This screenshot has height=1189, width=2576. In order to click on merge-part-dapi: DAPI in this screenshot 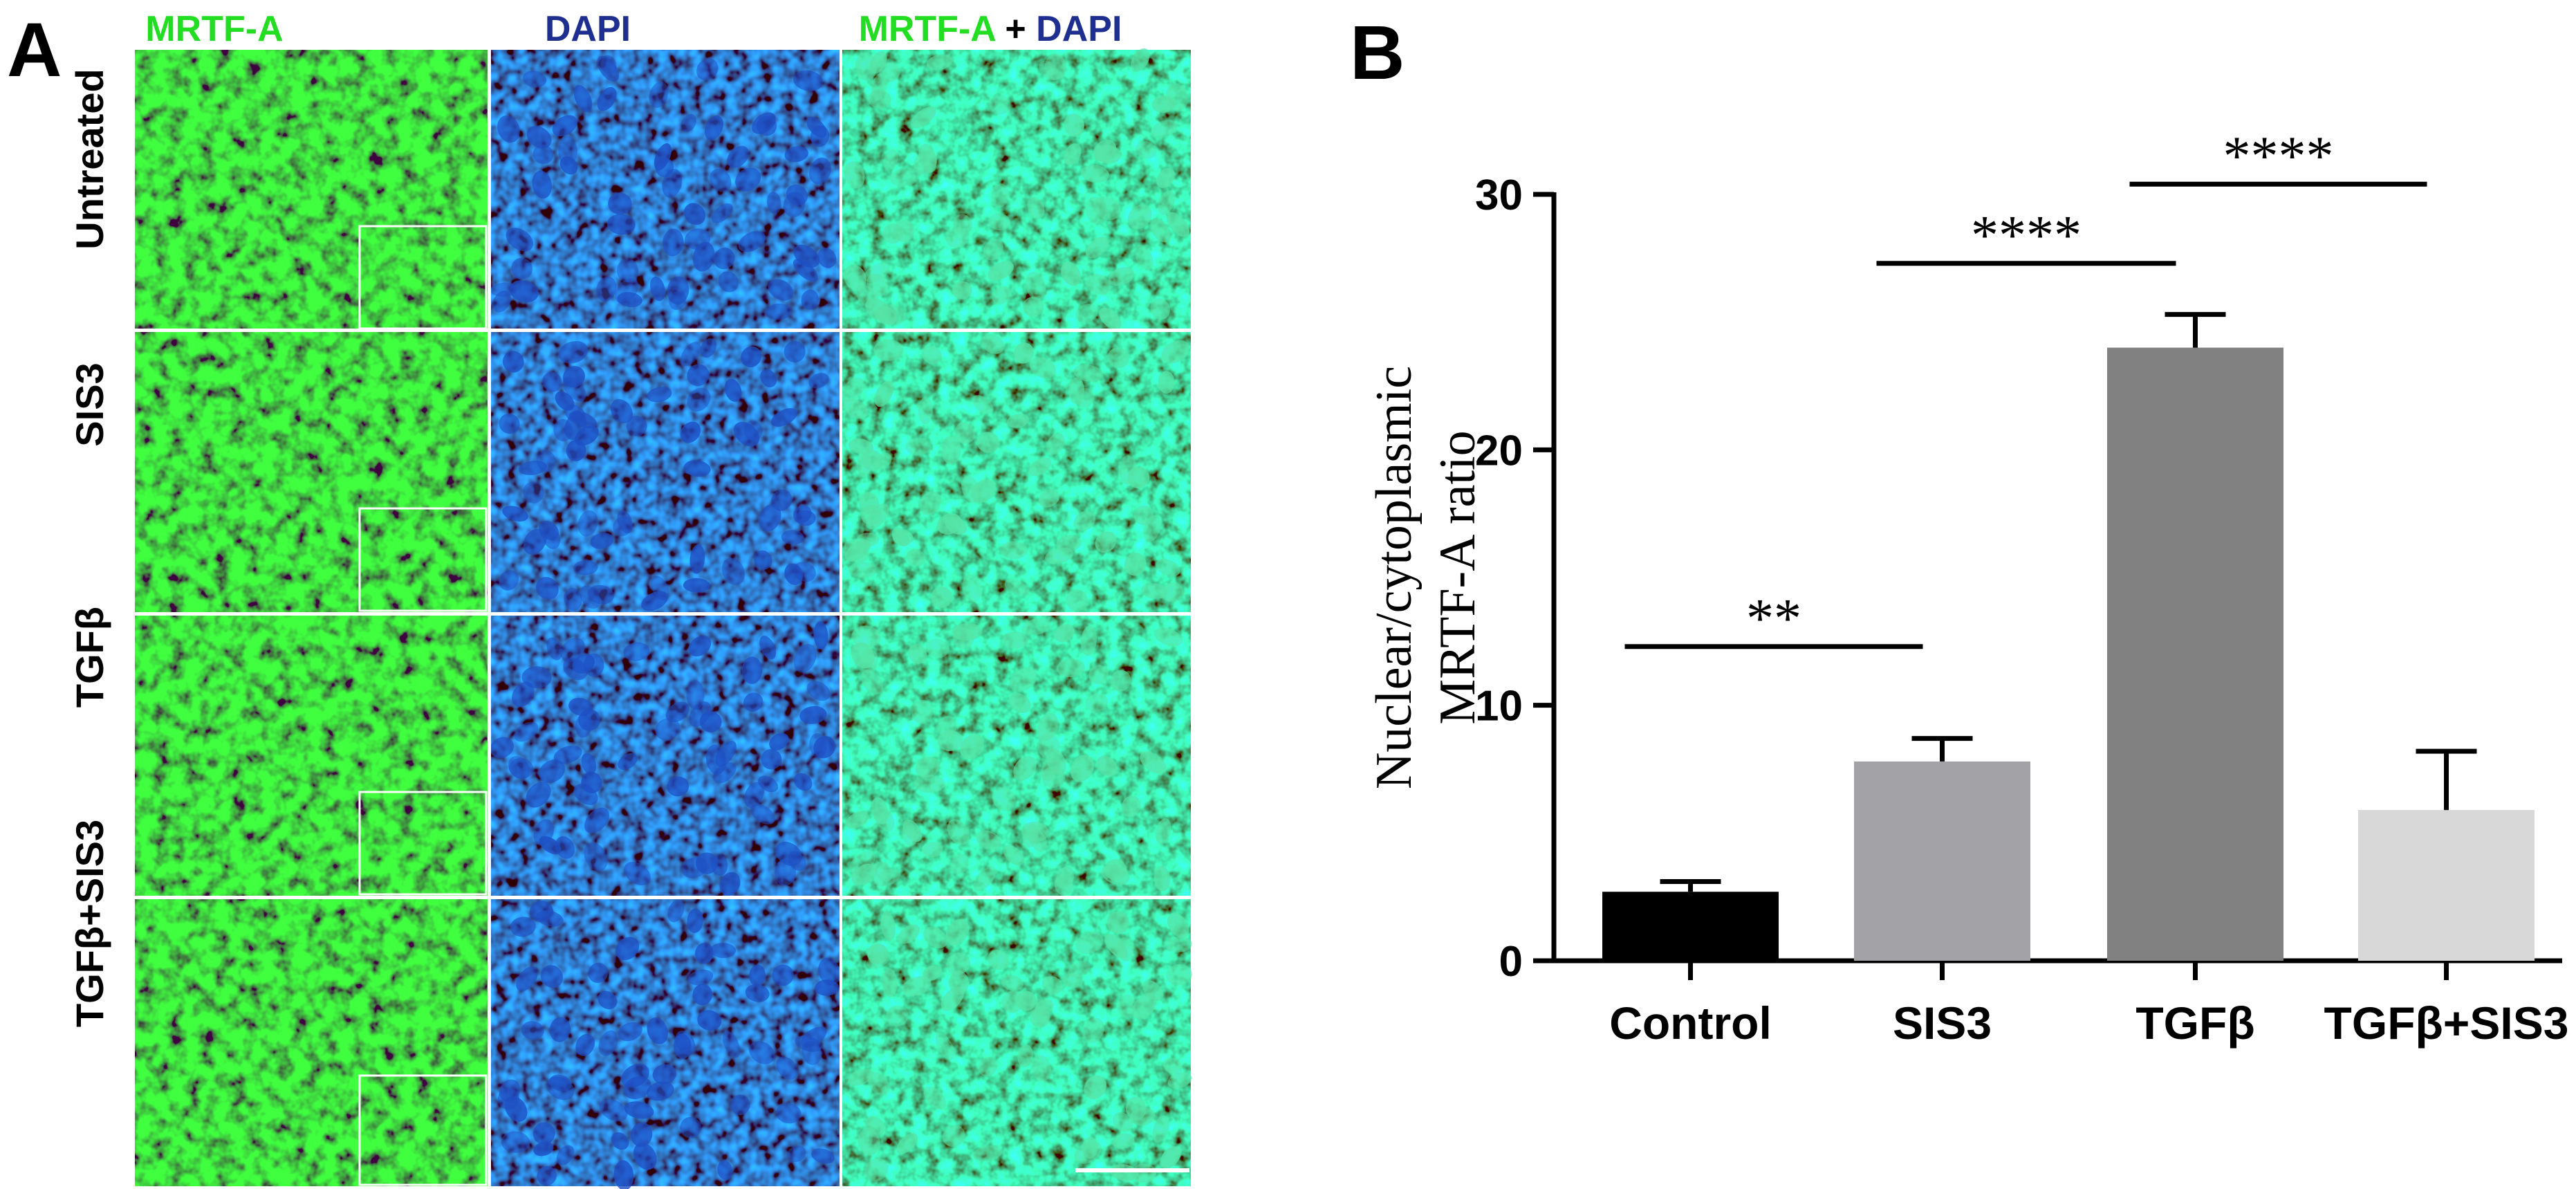, I will do `click(1079, 29)`.